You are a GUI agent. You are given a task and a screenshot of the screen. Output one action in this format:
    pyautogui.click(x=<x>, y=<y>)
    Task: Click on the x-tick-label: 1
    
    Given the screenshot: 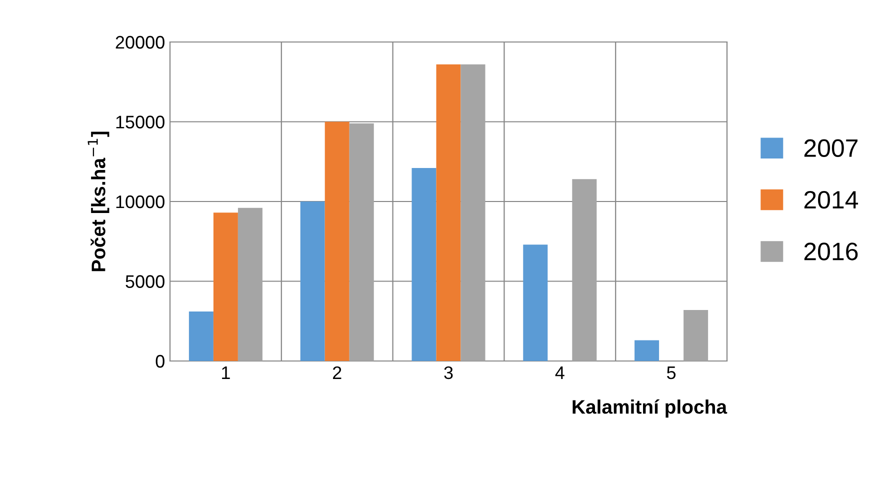 What is the action you would take?
    pyautogui.click(x=226, y=372)
    